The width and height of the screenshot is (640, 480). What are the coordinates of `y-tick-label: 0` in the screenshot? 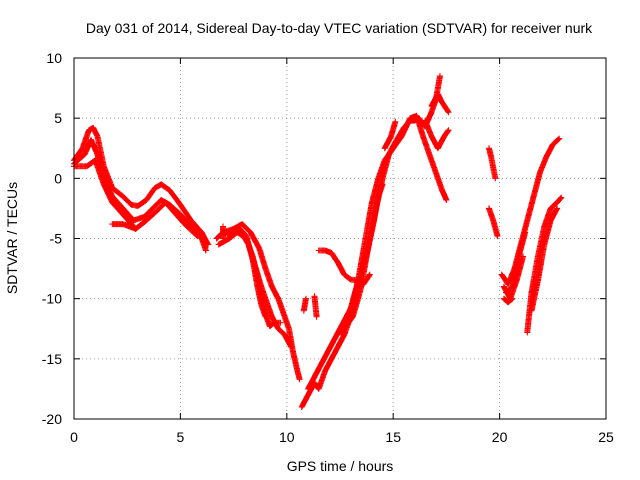 It's located at (58, 178).